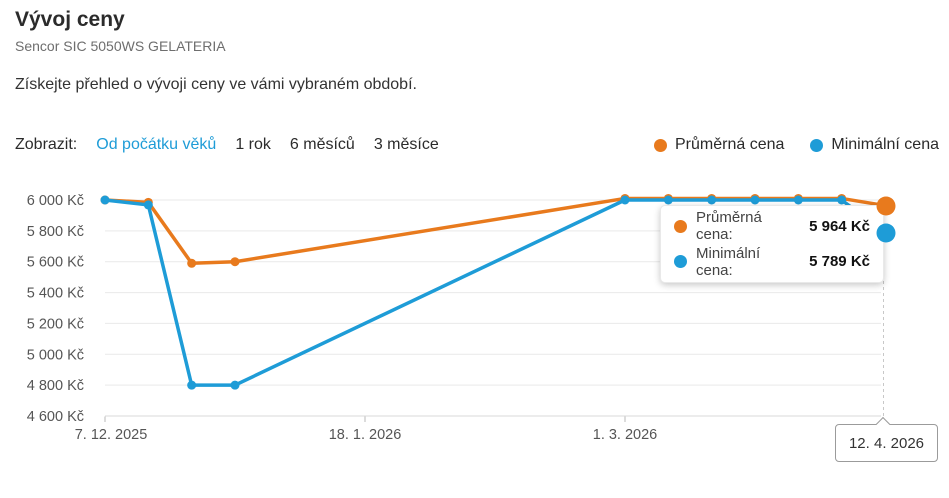 Image resolution: width=949 pixels, height=498 pixels. What do you see at coordinates (772, 226) in the screenshot?
I see `tooltip-row-average: Průměrná cena: 5 964 Kč` at bounding box center [772, 226].